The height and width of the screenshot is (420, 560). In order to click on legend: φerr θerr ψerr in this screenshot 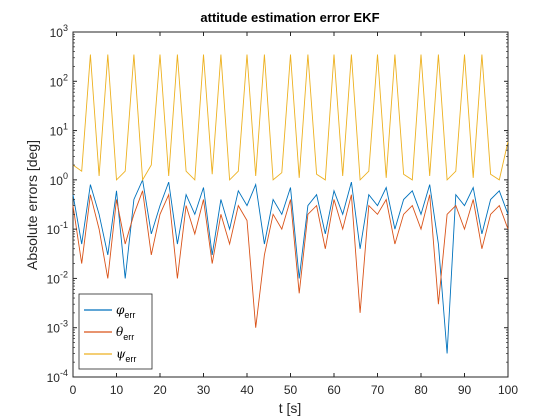, I will do `click(115, 331)`.